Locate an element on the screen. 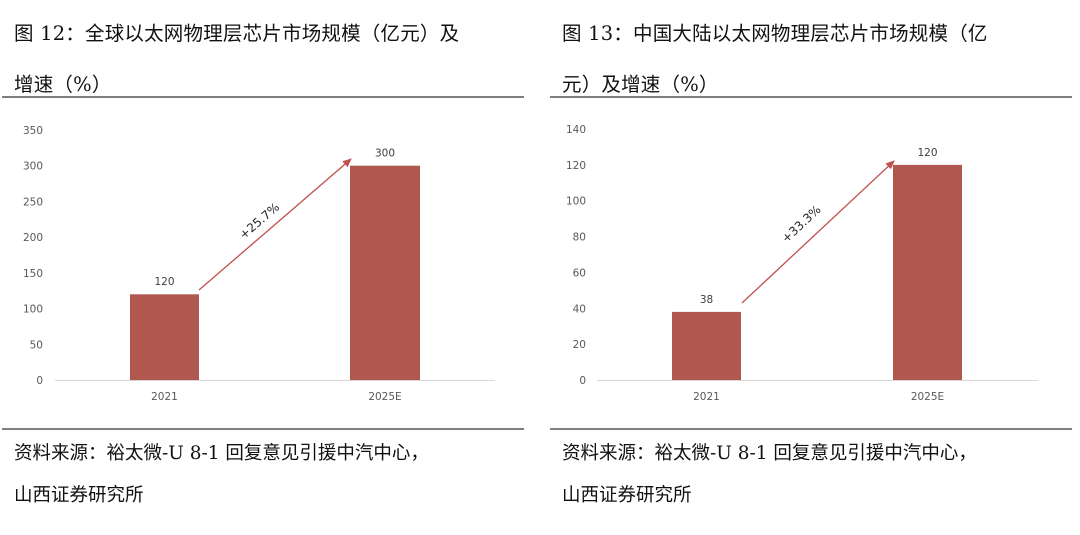 The image size is (1080, 535). svg-text: 40 is located at coordinates (579, 309).